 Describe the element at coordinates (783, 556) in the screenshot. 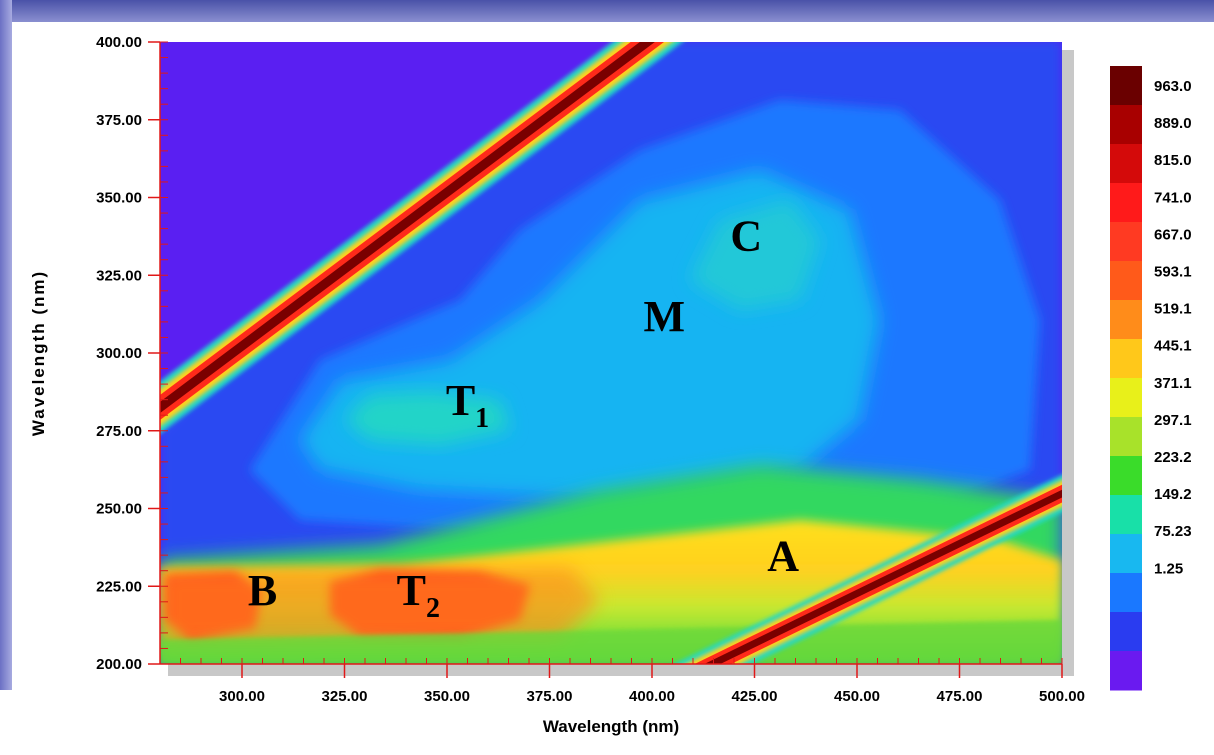

I see `region-label-a: A` at that location.